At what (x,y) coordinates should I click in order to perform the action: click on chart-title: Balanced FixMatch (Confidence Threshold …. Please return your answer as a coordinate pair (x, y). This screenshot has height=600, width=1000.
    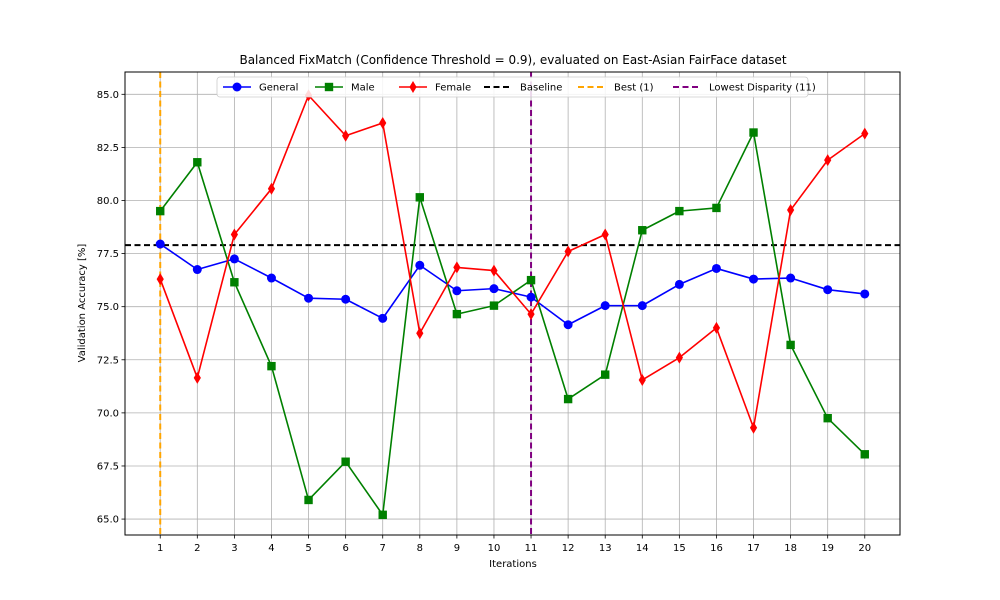
    Looking at the image, I should click on (512, 60).